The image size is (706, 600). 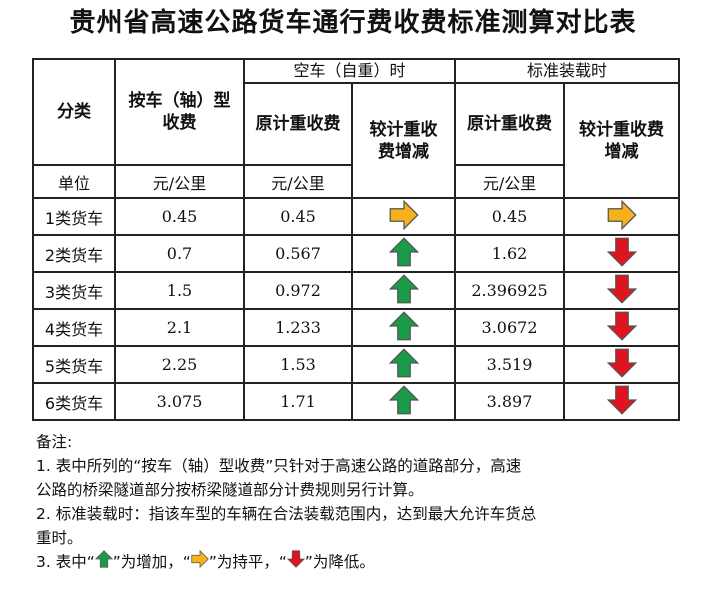 What do you see at coordinates (179, 216) in the screenshot?
I see `row-by-axle: 0.45` at bounding box center [179, 216].